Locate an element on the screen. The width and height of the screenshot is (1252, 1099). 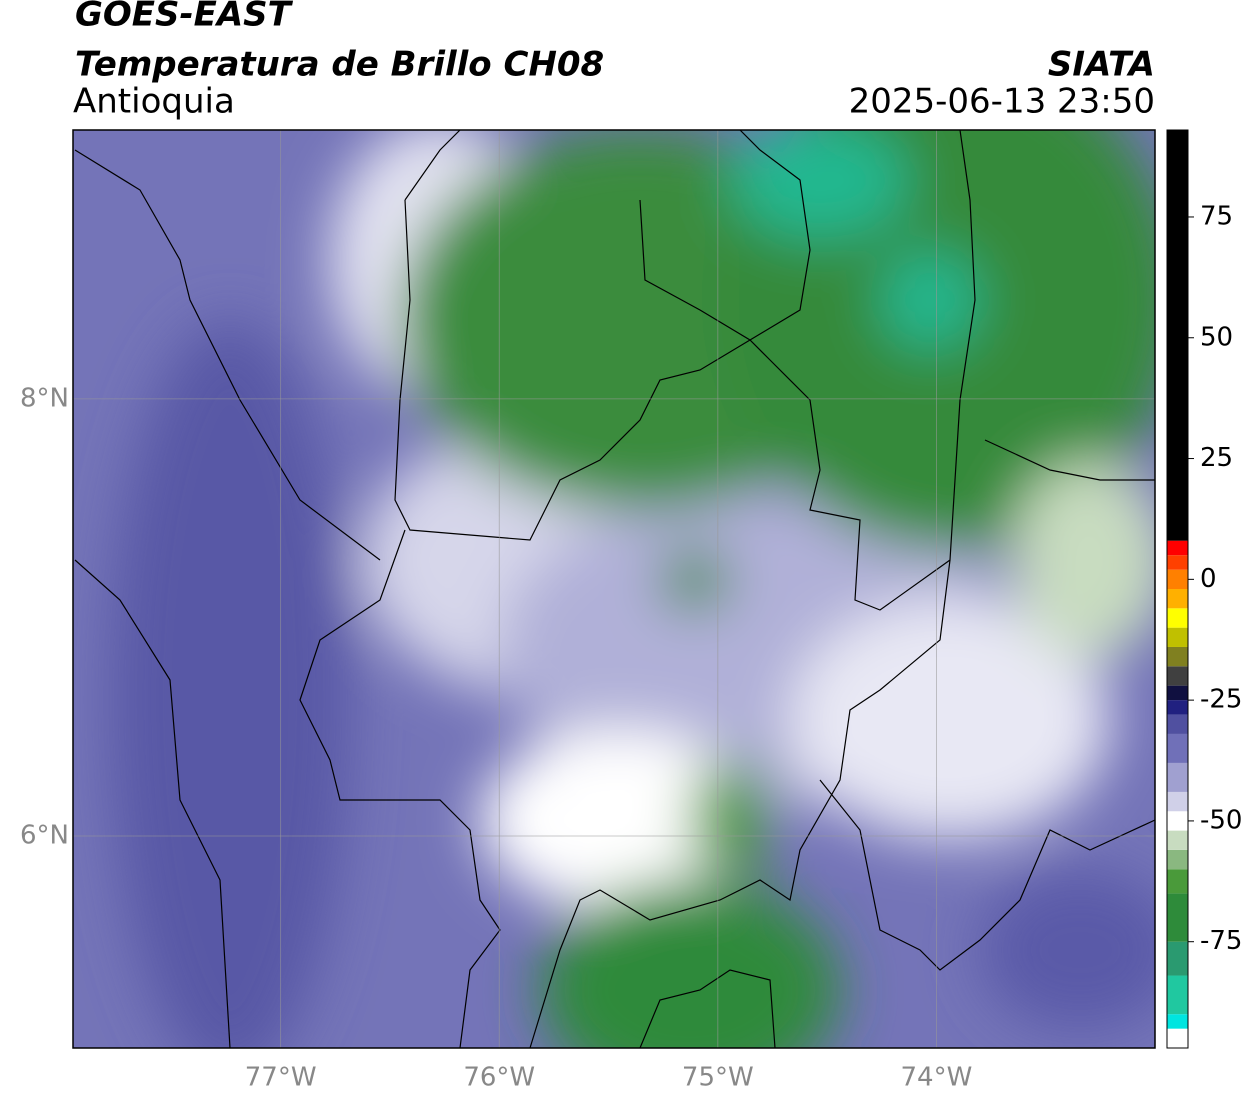
colorbar-tick-label: -75 is located at coordinates (1221, 941).